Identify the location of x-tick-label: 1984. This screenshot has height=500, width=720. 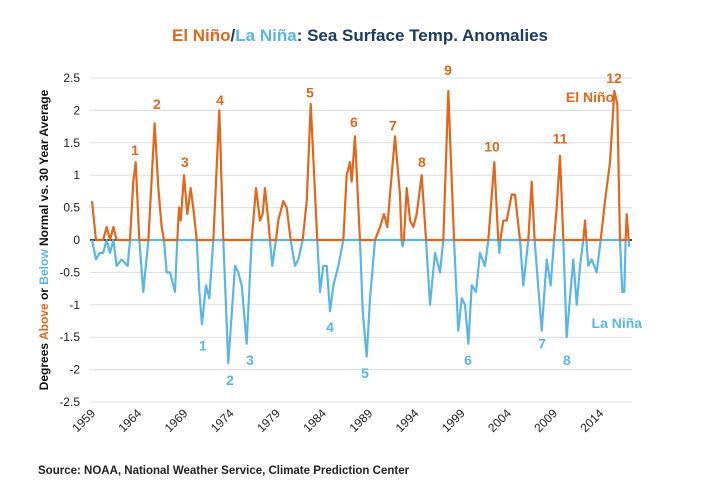
(314, 420).